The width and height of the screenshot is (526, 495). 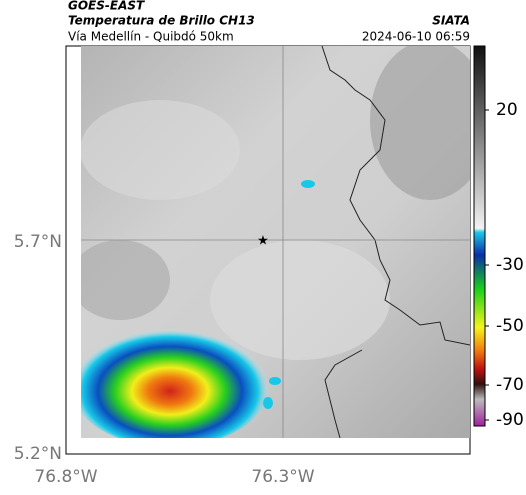 I want to click on colorbar-tick-label: -30, so click(x=510, y=265).